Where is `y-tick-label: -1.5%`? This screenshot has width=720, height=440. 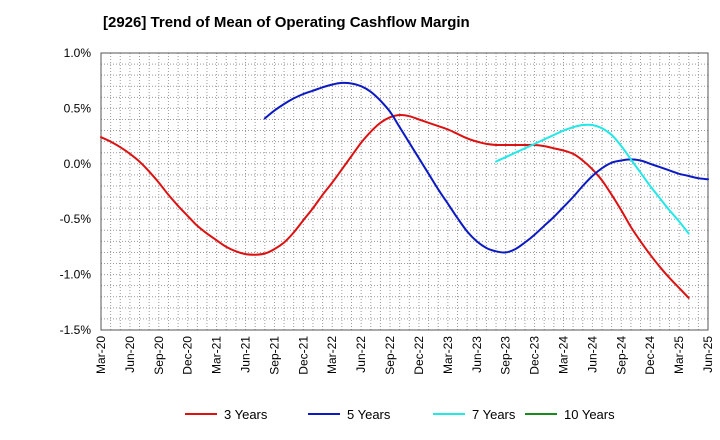
y-tick-label: -1.5% is located at coordinates (76, 330).